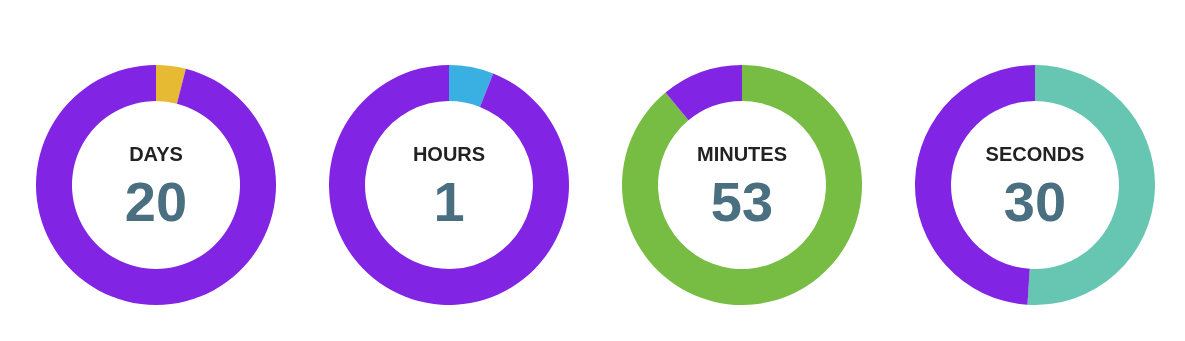  What do you see at coordinates (742, 154) in the screenshot?
I see `text: MINUTES` at bounding box center [742, 154].